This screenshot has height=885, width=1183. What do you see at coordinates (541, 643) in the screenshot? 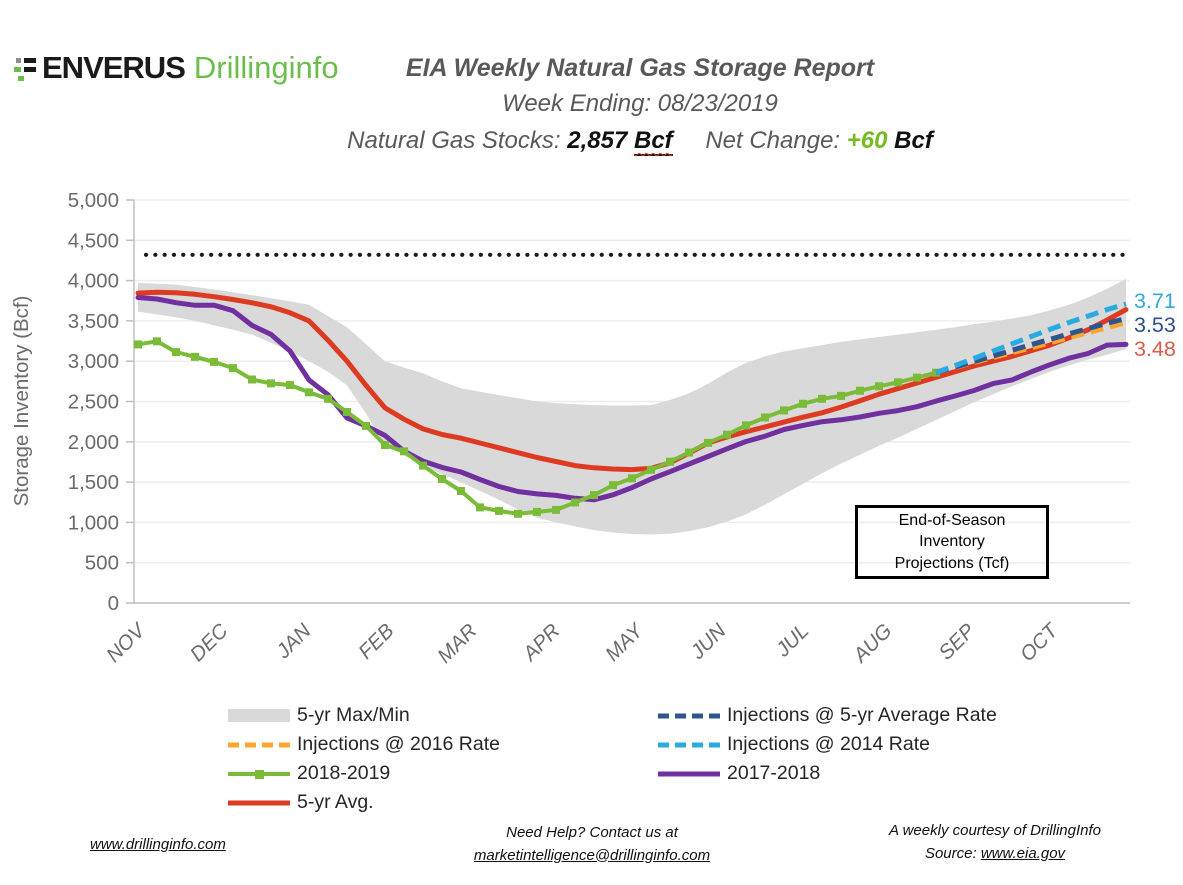
I see `x-month-label: APR` at bounding box center [541, 643].